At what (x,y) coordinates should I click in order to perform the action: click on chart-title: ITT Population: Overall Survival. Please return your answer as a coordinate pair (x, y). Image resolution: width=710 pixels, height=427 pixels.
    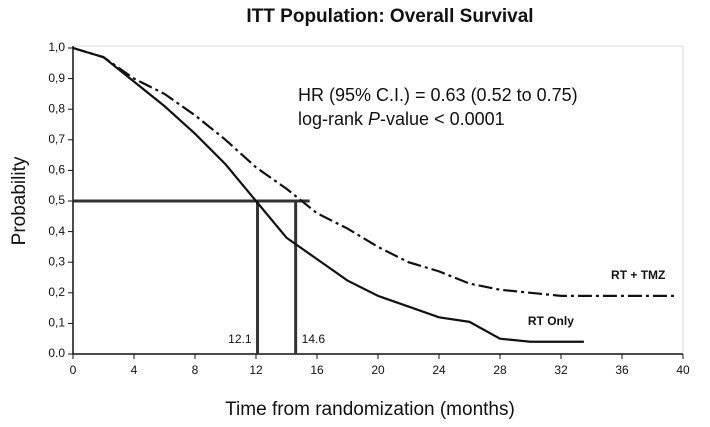
    Looking at the image, I should click on (389, 16).